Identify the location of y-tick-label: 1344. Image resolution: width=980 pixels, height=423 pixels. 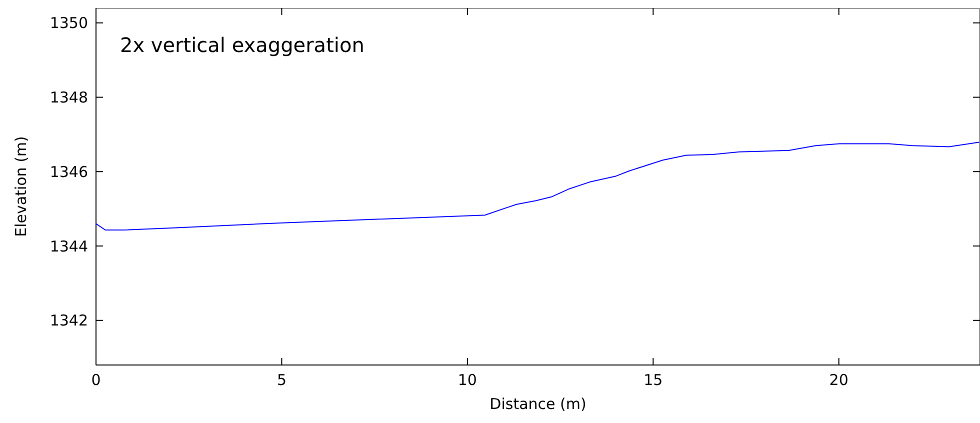
(69, 246).